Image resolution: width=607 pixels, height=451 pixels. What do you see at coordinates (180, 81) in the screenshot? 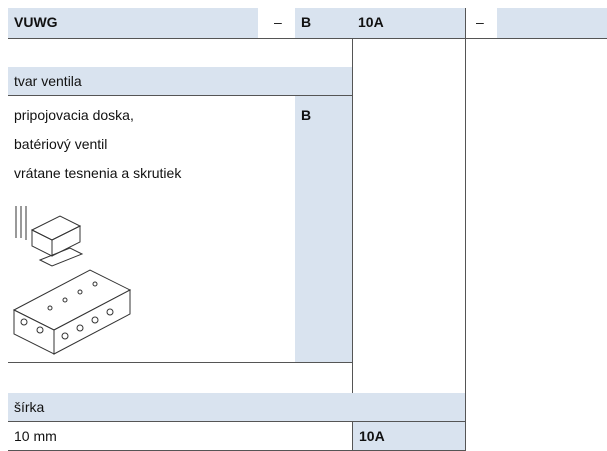
I see `section-title: tvar ventila` at bounding box center [180, 81].